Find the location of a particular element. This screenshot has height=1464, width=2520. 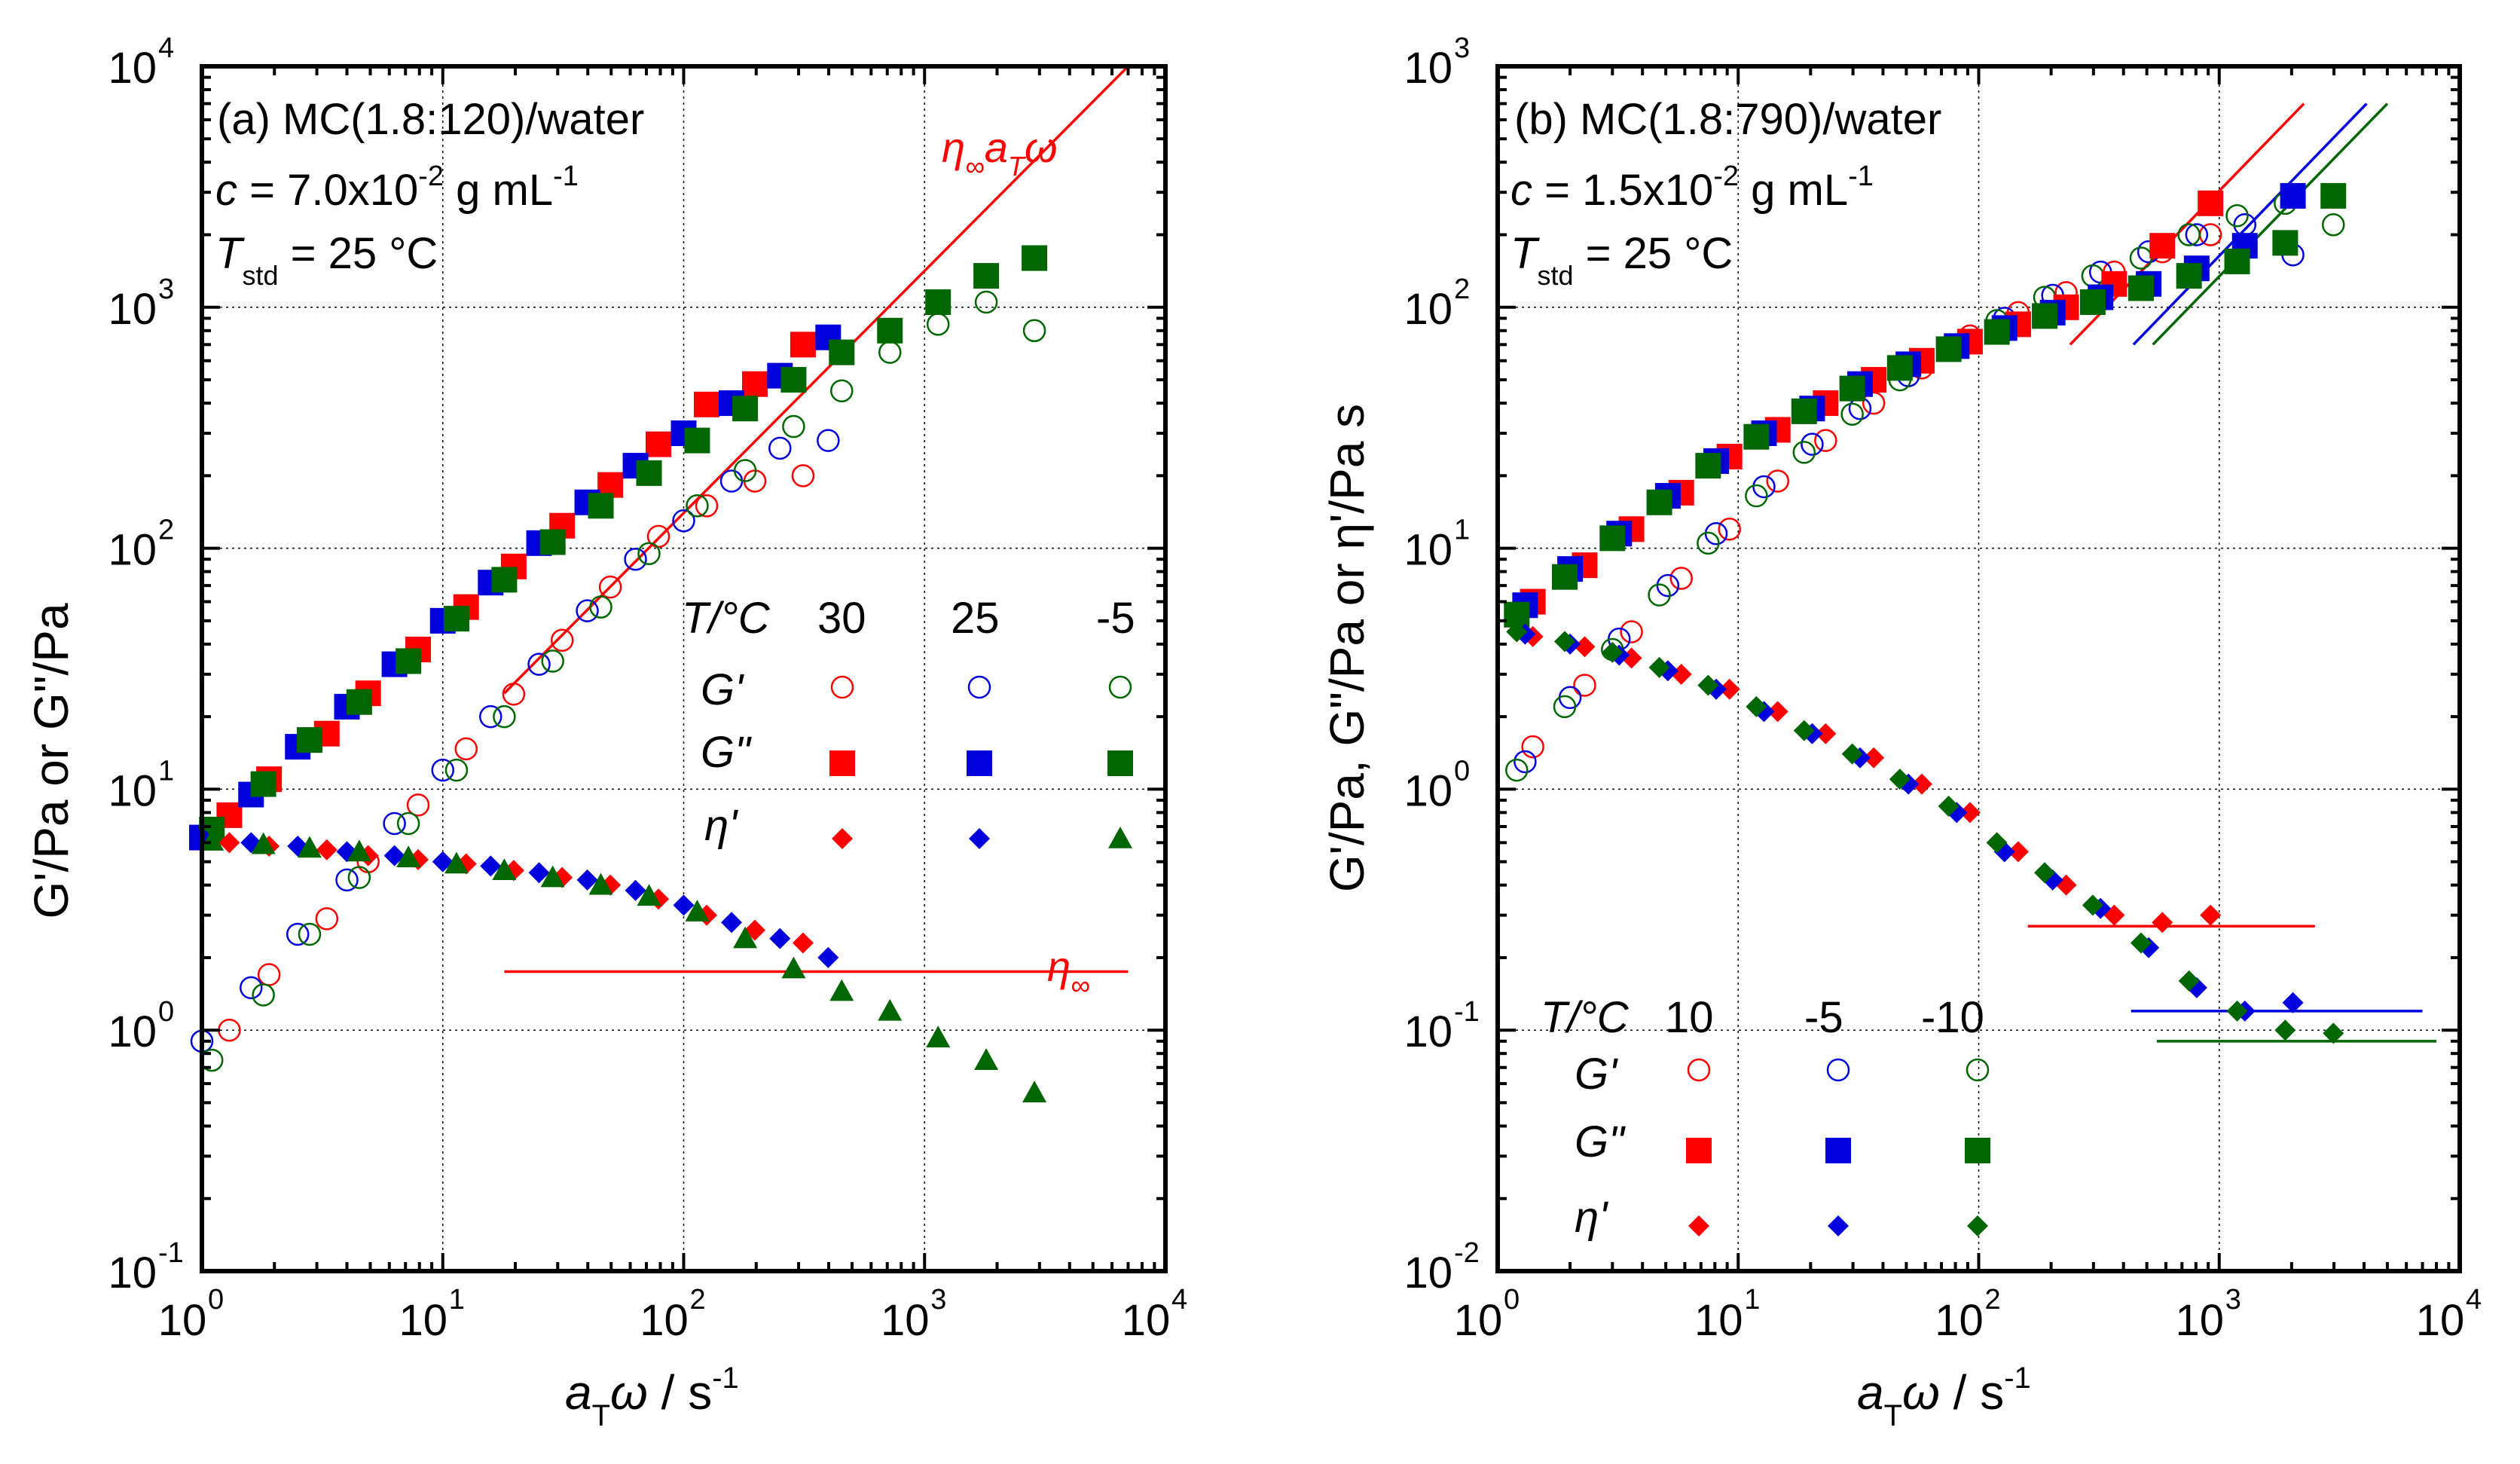

panel-b-y-axis-label: G'/Pa, G"/Pa or η'/Pa s is located at coordinates (1347, 648).